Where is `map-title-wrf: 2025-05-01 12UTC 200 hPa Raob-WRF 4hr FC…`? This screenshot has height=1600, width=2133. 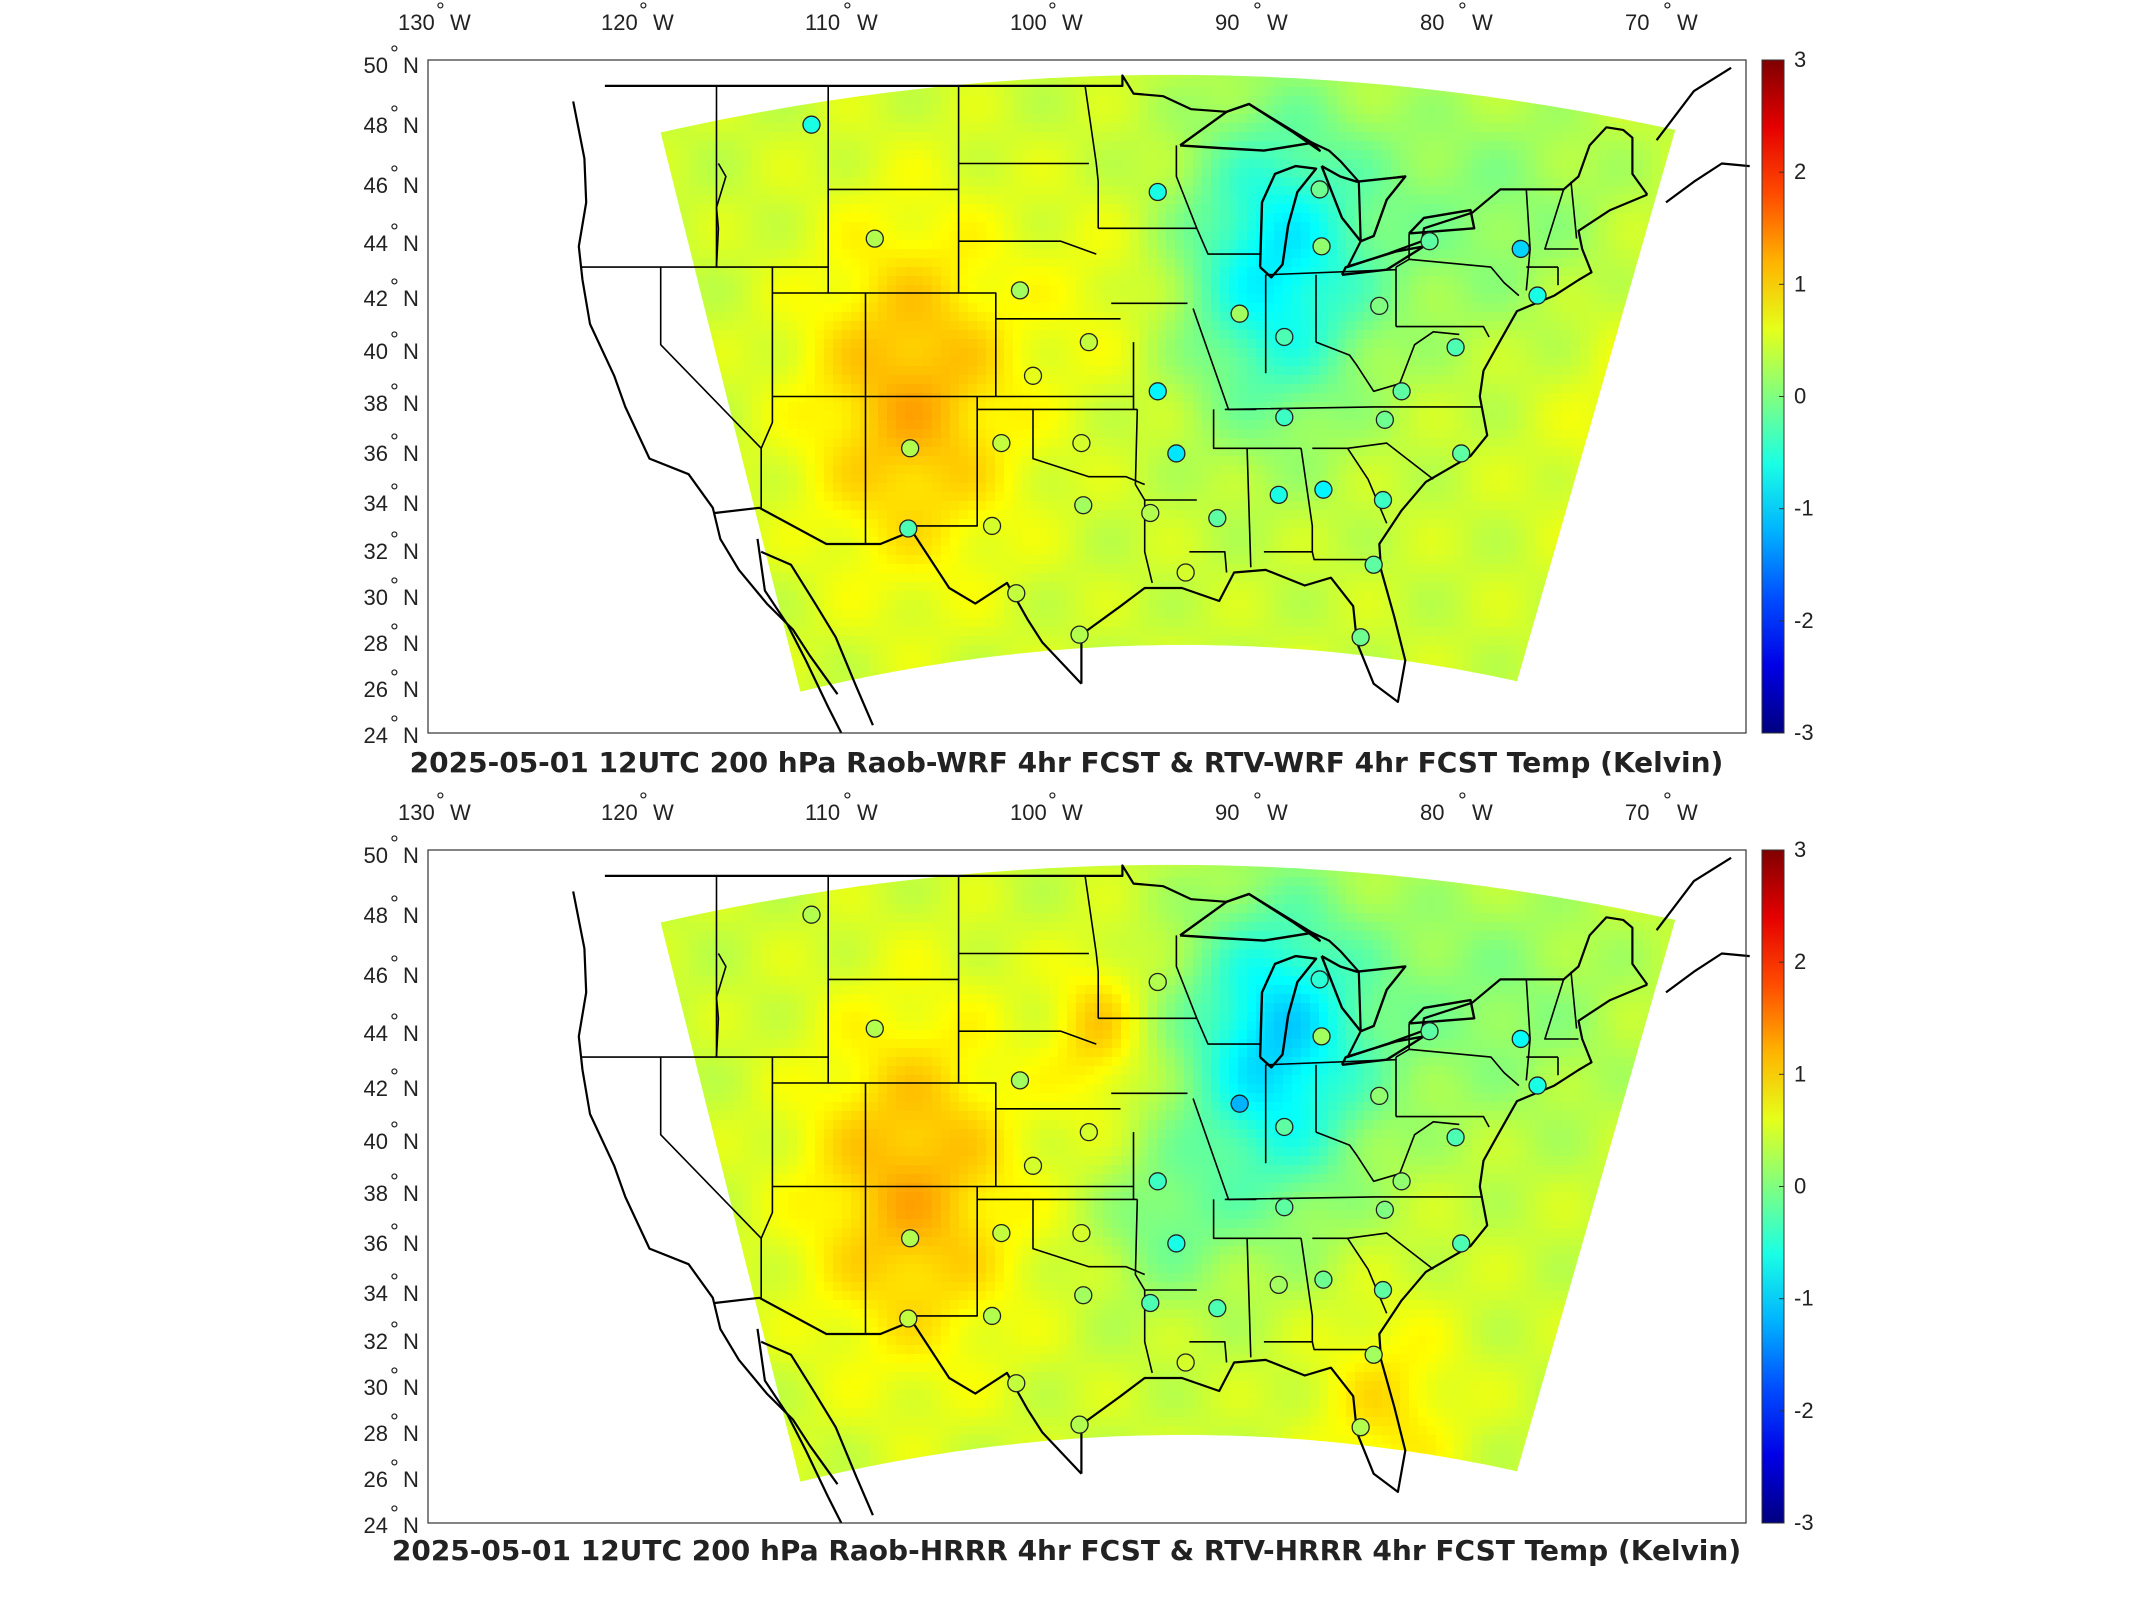 map-title-wrf: 2025-05-01 12UTC 200 hPa Raob-WRF 4hr FC… is located at coordinates (1066, 762).